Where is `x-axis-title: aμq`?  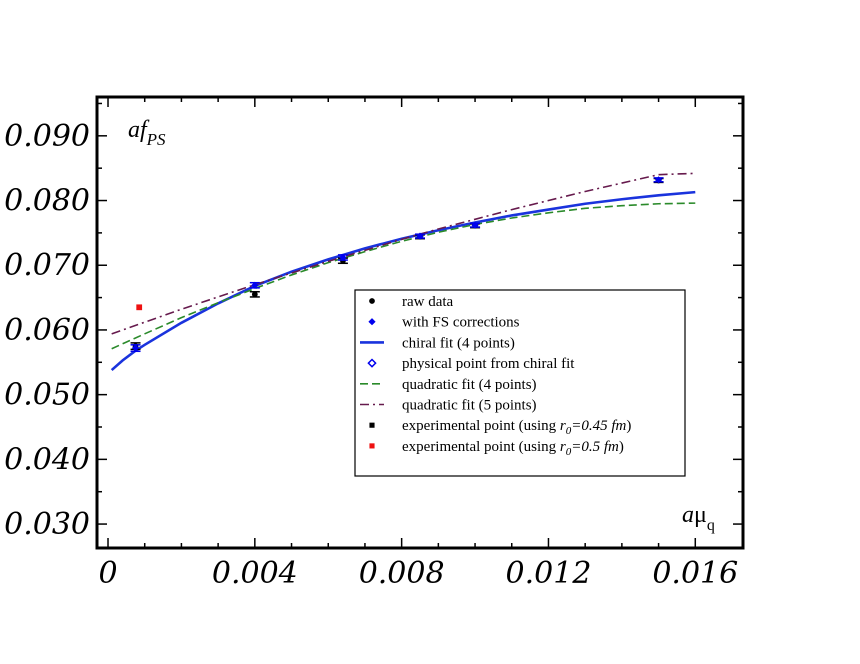 x-axis-title: aμq is located at coordinates (698, 518).